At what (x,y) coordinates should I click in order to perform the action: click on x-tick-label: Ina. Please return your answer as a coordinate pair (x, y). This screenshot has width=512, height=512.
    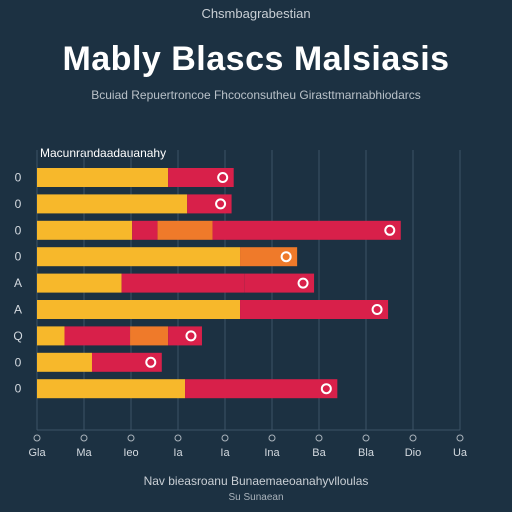
    Looking at the image, I should click on (272, 453).